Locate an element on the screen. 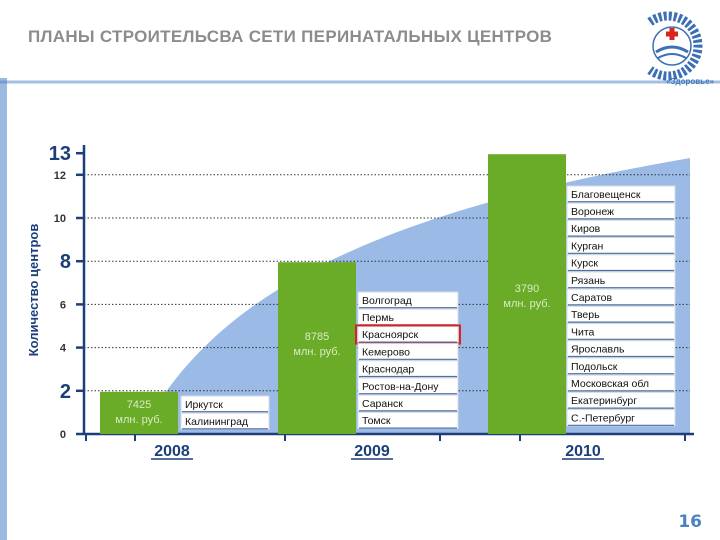 The image size is (720, 540). city-name: Курск is located at coordinates (584, 264).